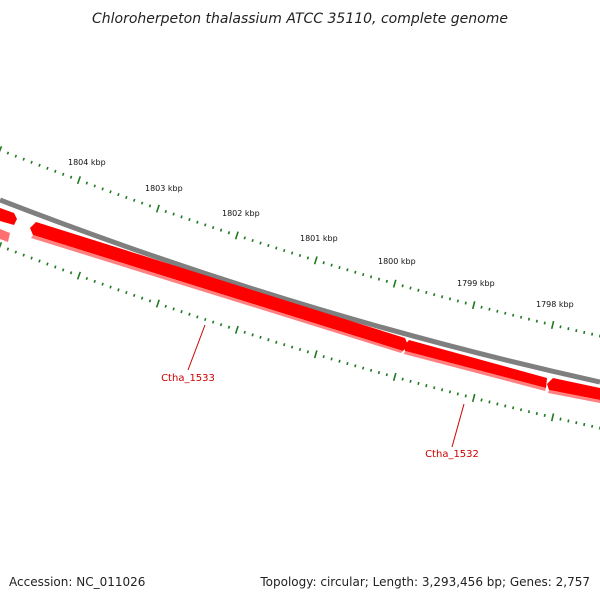 Image resolution: width=600 pixels, height=600 pixels. Describe the element at coordinates (164, 188) in the screenshot. I see `ruler-label: 1803 kbp` at that location.